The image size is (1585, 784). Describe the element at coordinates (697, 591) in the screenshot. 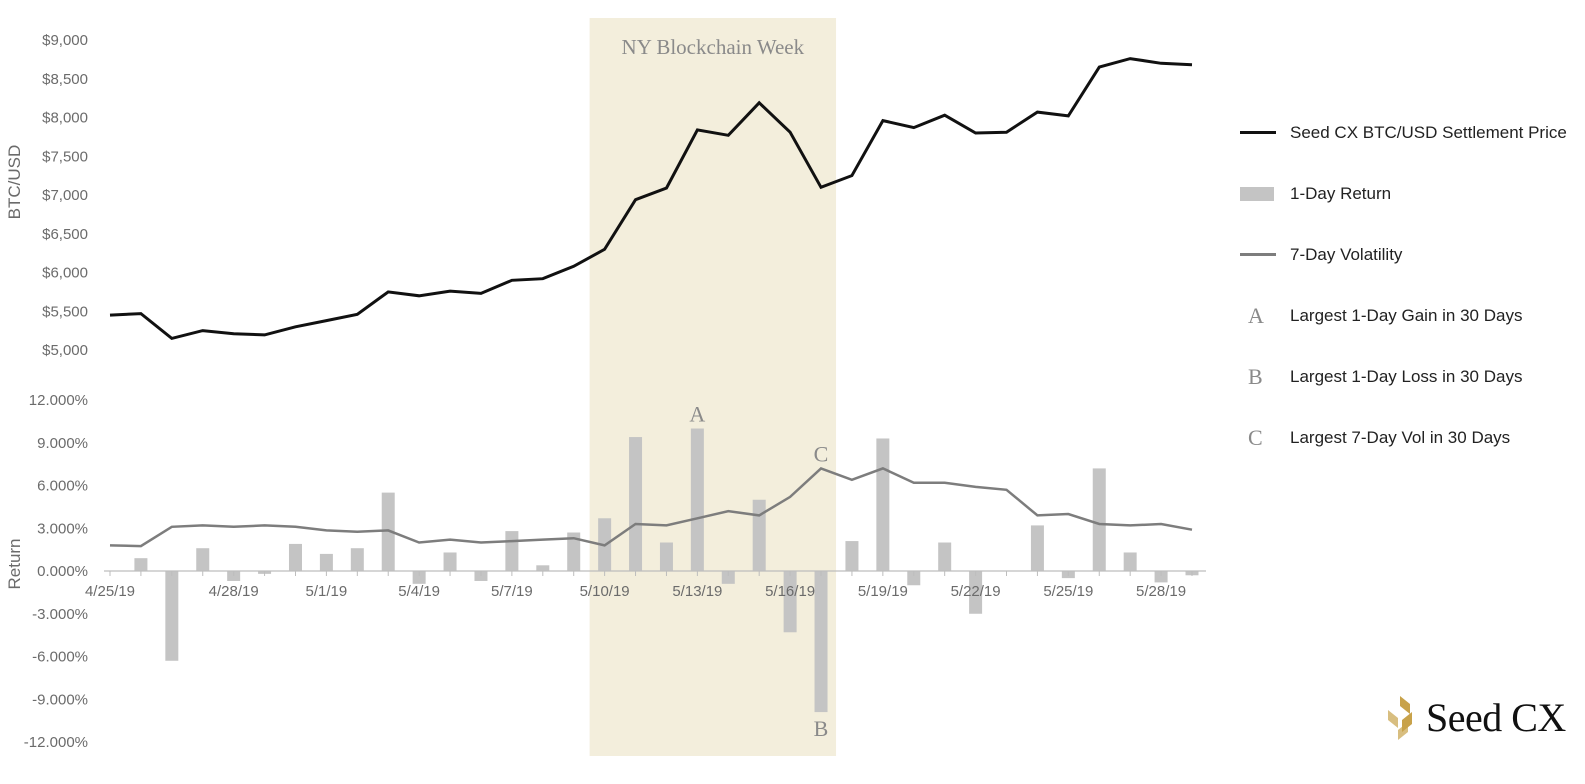

I see `x-tick-label: 5/13/19` at that location.